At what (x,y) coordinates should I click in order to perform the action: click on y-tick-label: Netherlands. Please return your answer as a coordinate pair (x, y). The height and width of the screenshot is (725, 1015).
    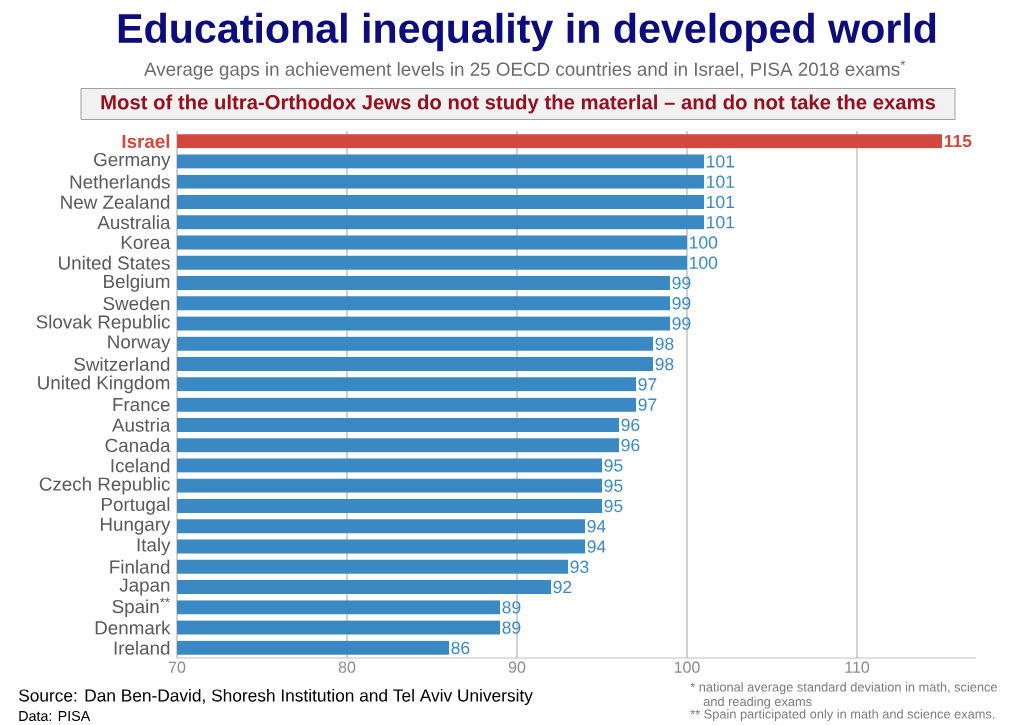
    Looking at the image, I should click on (120, 181).